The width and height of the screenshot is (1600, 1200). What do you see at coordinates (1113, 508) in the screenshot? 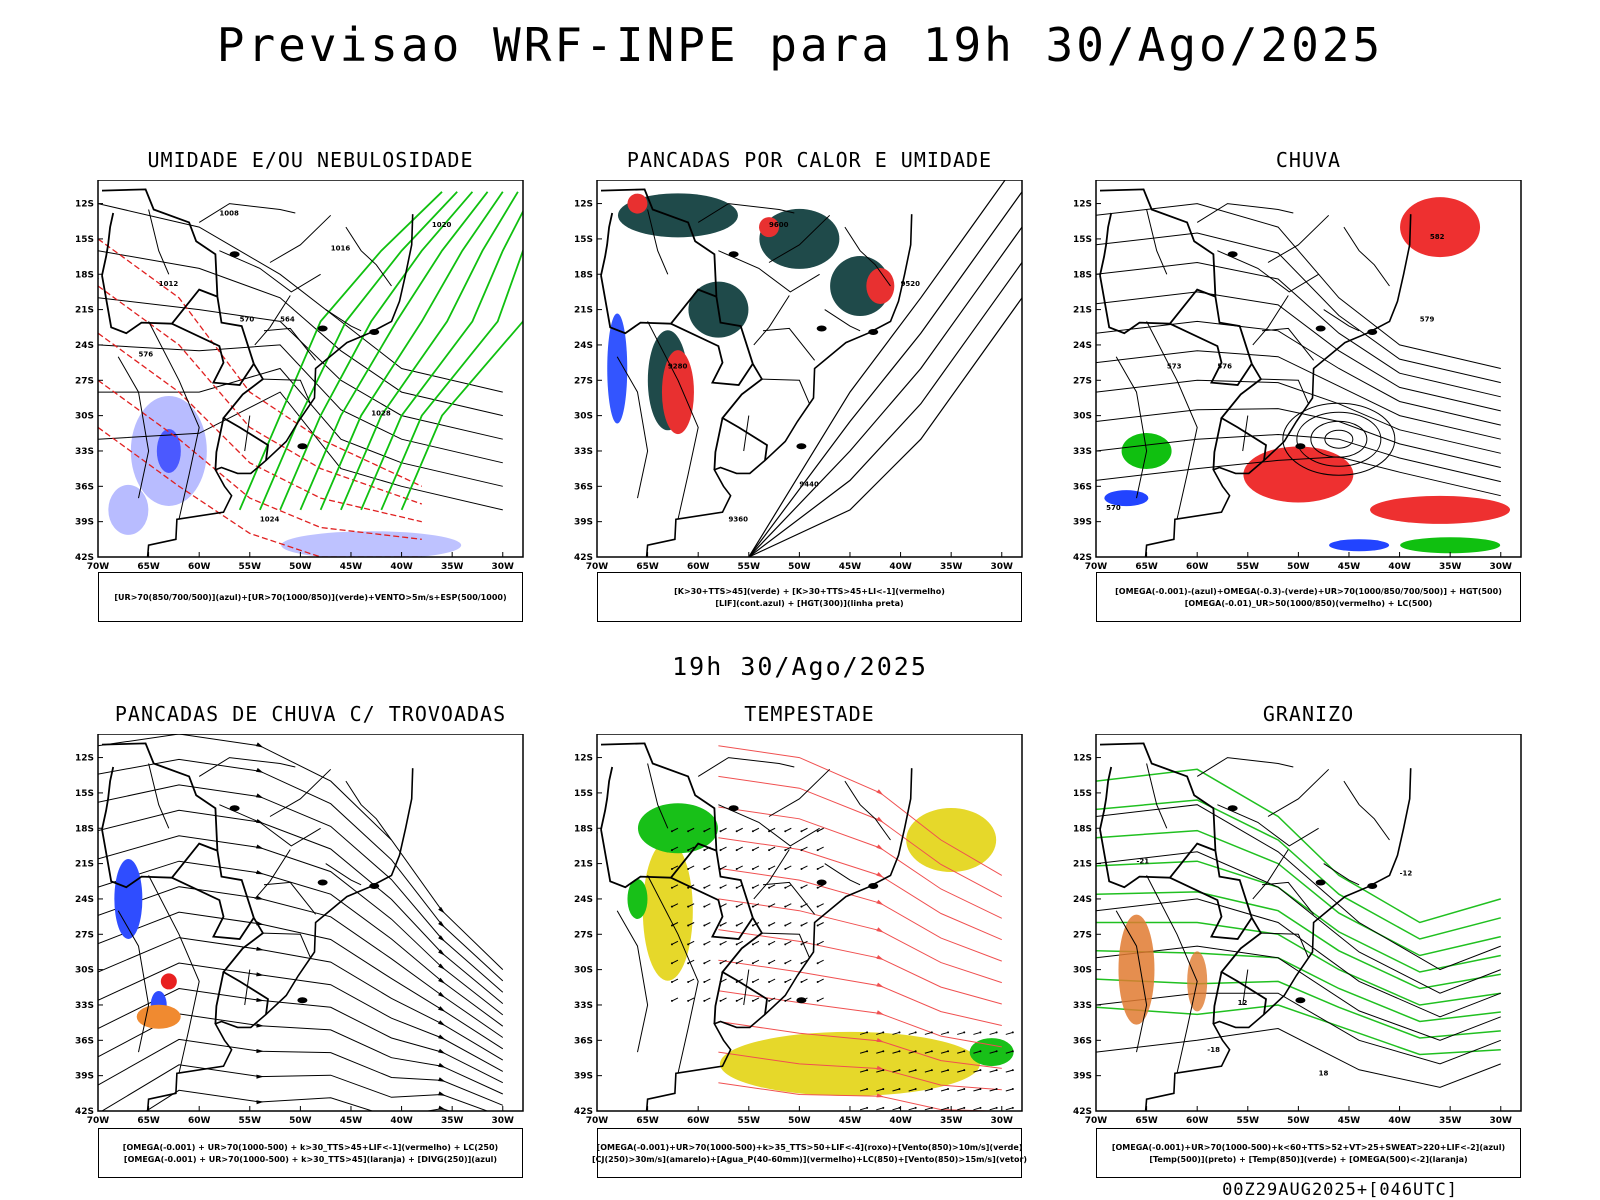
I see `contour-label: 570` at bounding box center [1113, 508].